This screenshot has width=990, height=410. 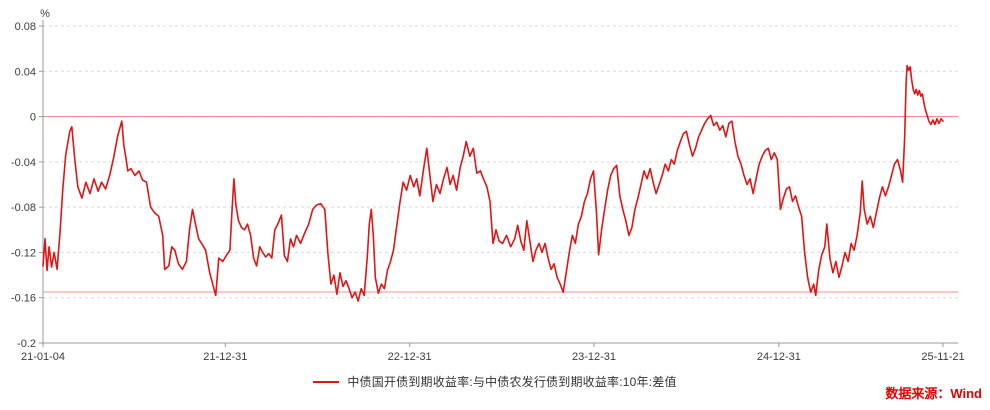 What do you see at coordinates (23, 163) in the screenshot?
I see `y-tick-label: -0.04` at bounding box center [23, 163].